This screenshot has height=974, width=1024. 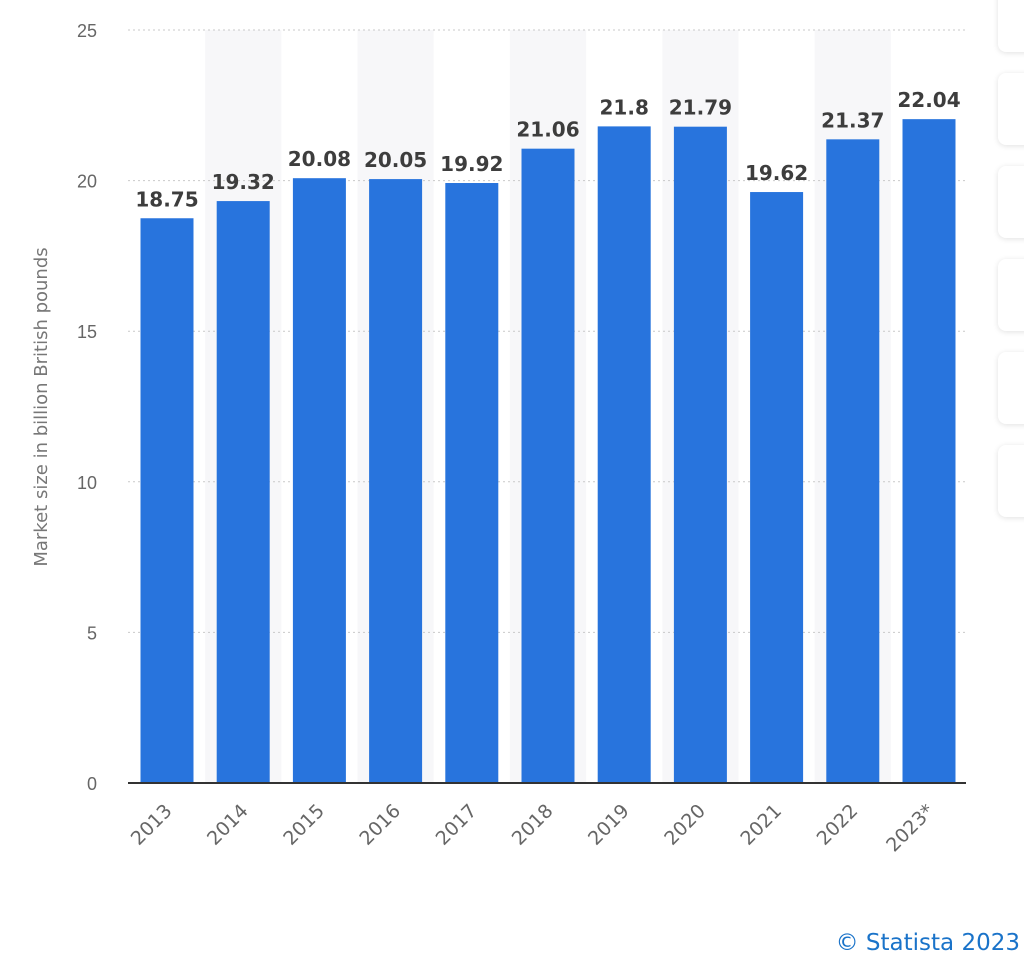 I want to click on x-tick-label: 2014, so click(x=228, y=825).